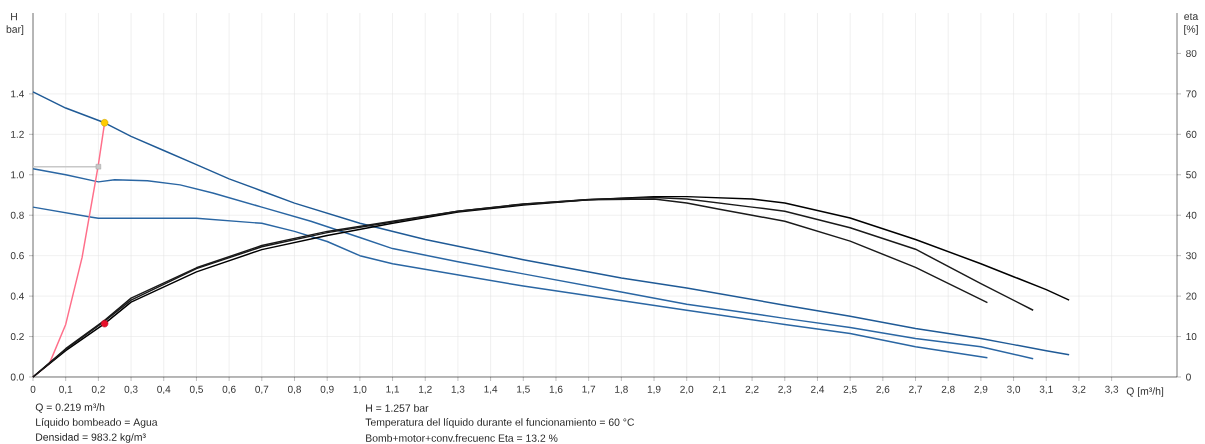 Image resolution: width=1205 pixels, height=444 pixels. What do you see at coordinates (719, 389) in the screenshot?
I see `x-tick-label: 2,1` at bounding box center [719, 389].